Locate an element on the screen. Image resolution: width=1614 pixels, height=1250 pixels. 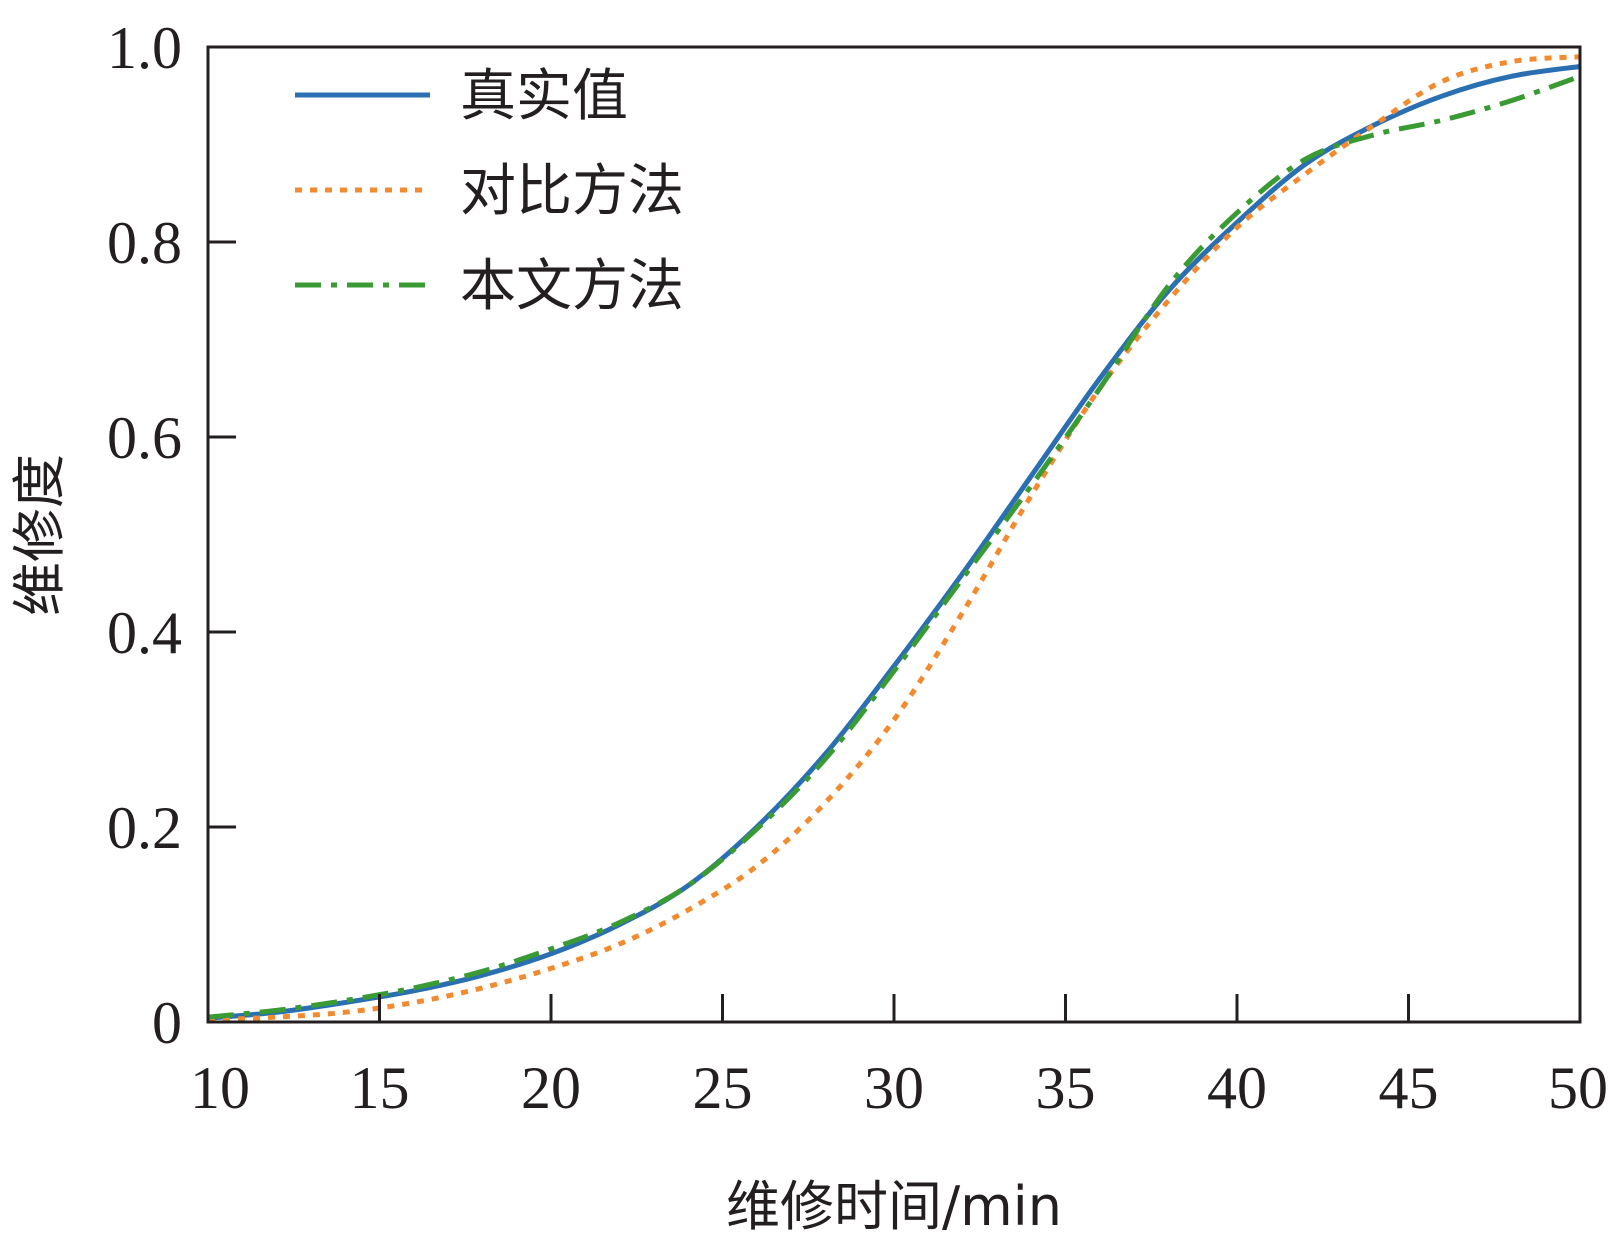
y-tick-label: 0.6 is located at coordinates (144, 438).